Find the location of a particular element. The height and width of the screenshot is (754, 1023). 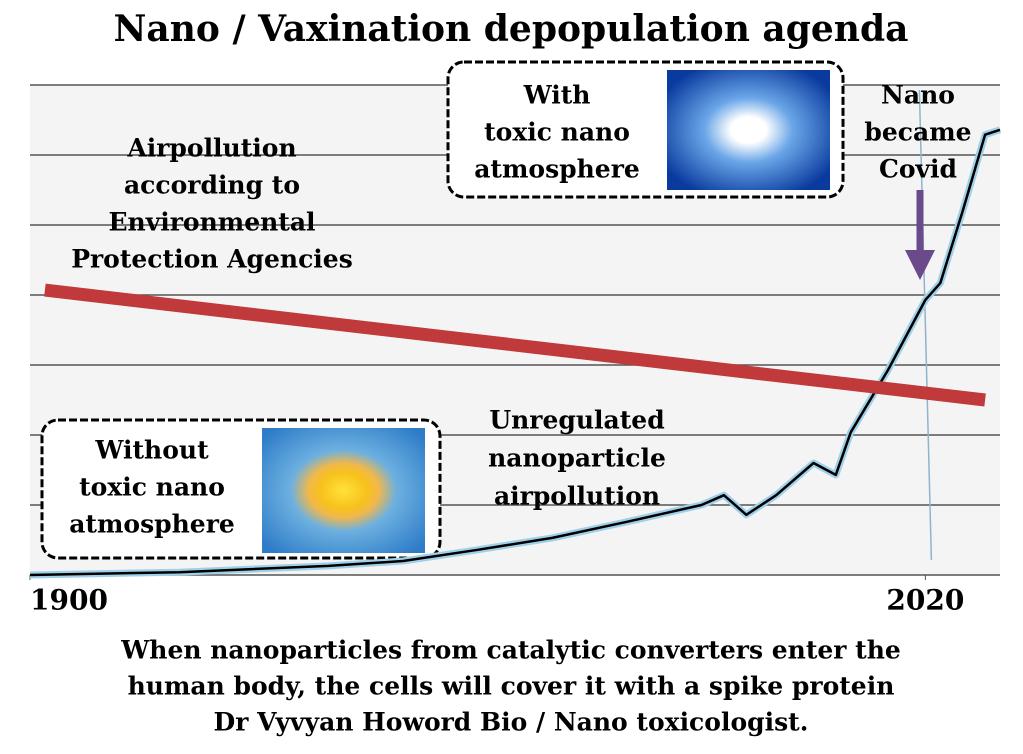

reference-line is located at coordinates (925, 325).